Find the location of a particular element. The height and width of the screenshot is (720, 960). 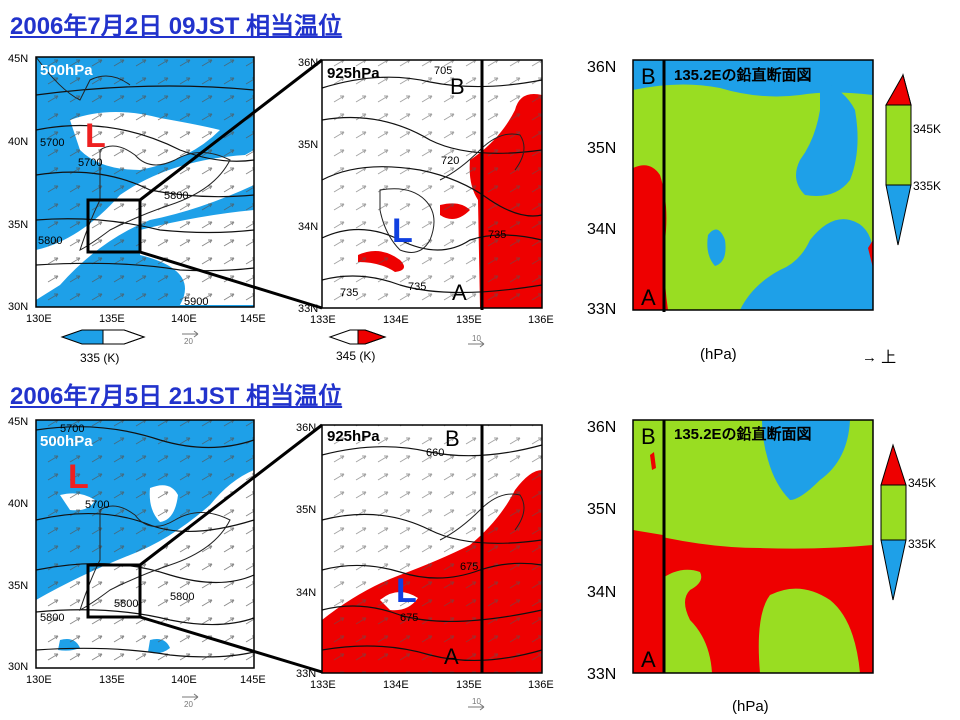

contour-label: 705 is located at coordinates (443, 71).